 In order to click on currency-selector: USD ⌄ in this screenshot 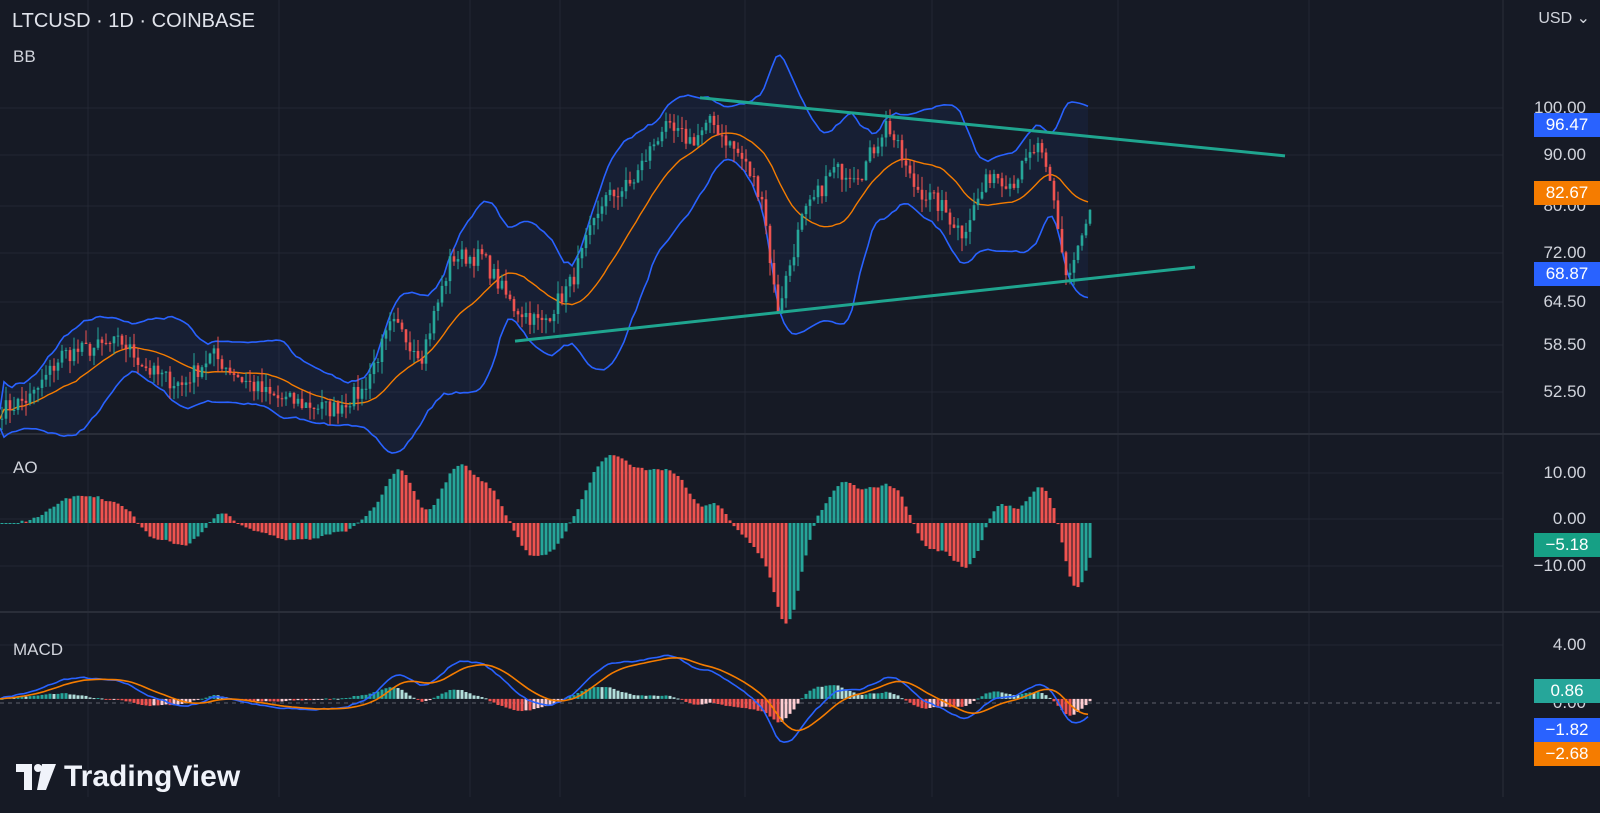, I will do `click(1564, 18)`.